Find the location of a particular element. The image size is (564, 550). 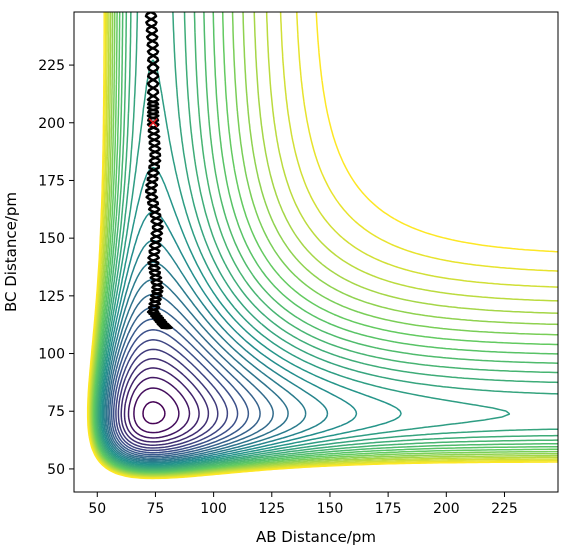

x-axis-ticks: 50 75 100 125 150 175 200 225 is located at coordinates (303, 504).